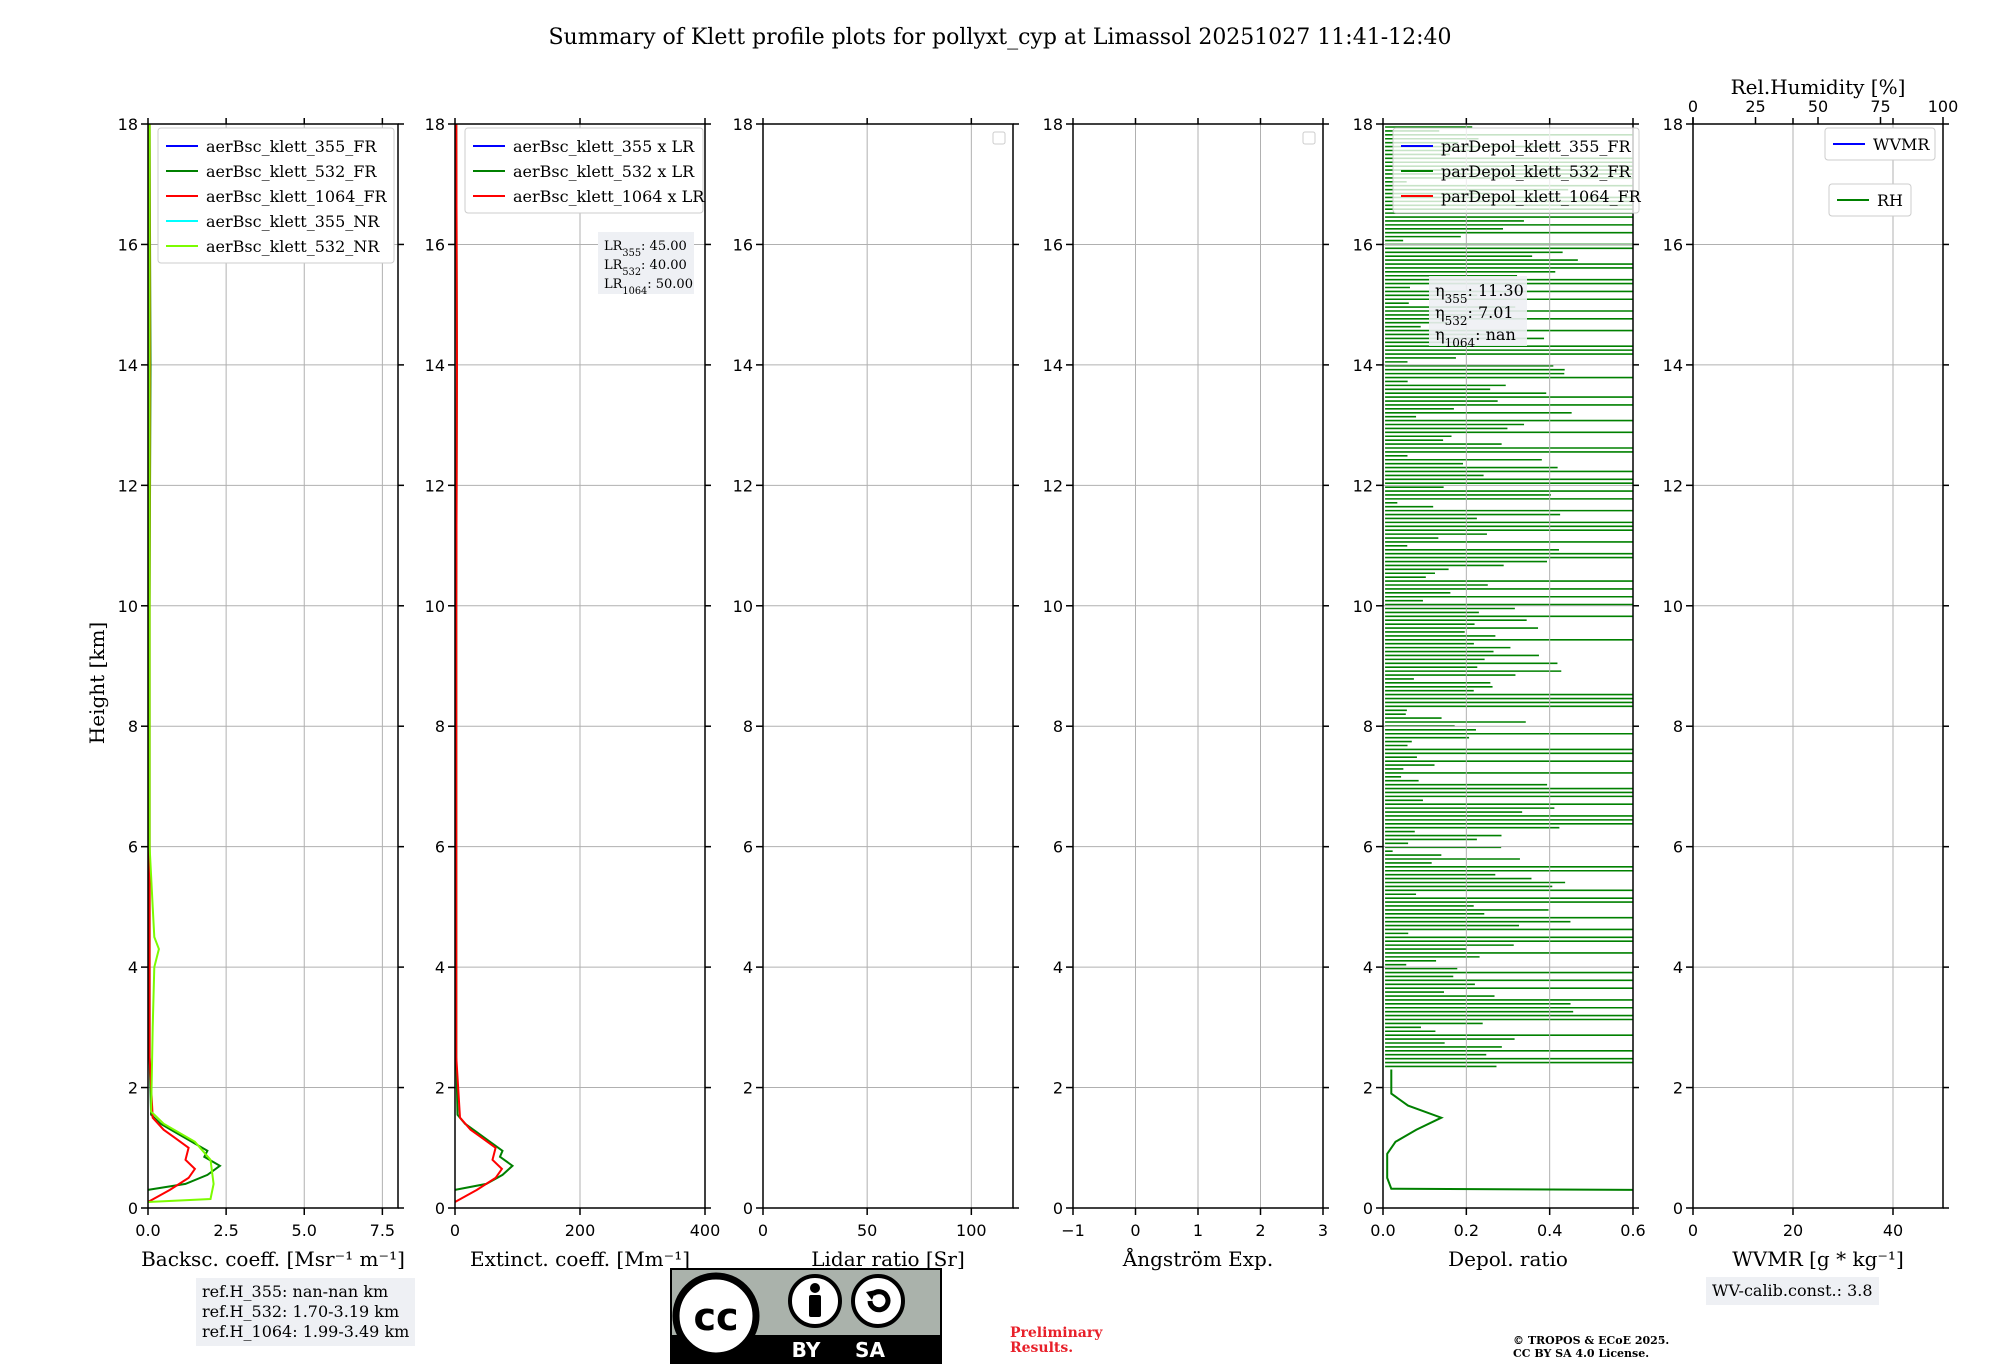 The image size is (2000, 1364). I want to click on series-aerBsc_klett_532 x LR, so click(484, 657).